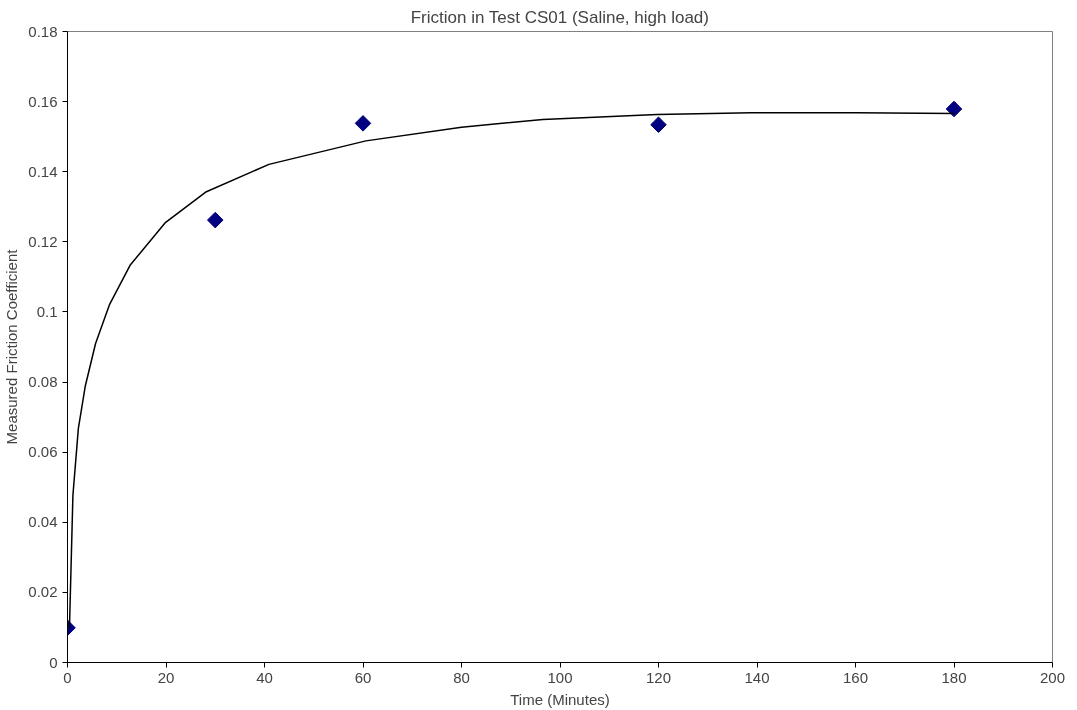  I want to click on y-axis-title: Measured Friction Coefficient, so click(12, 346).